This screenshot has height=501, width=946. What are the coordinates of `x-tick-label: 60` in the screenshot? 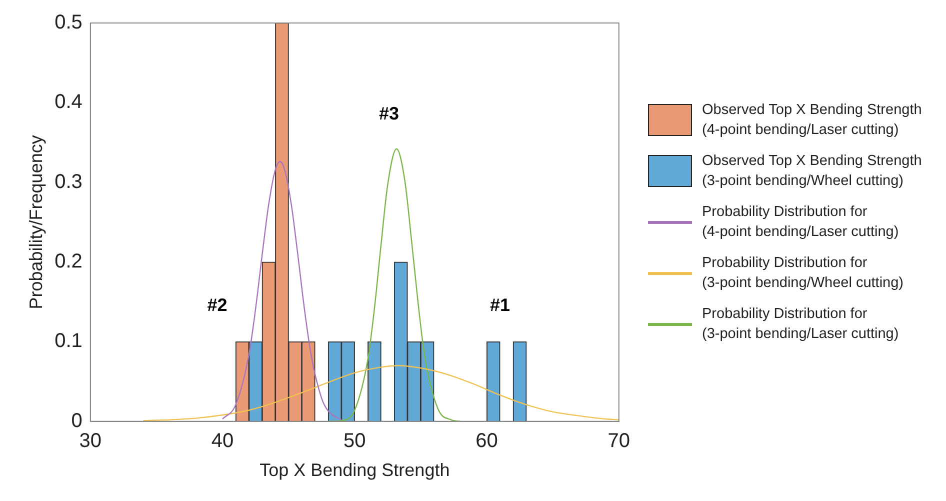 It's located at (487, 441).